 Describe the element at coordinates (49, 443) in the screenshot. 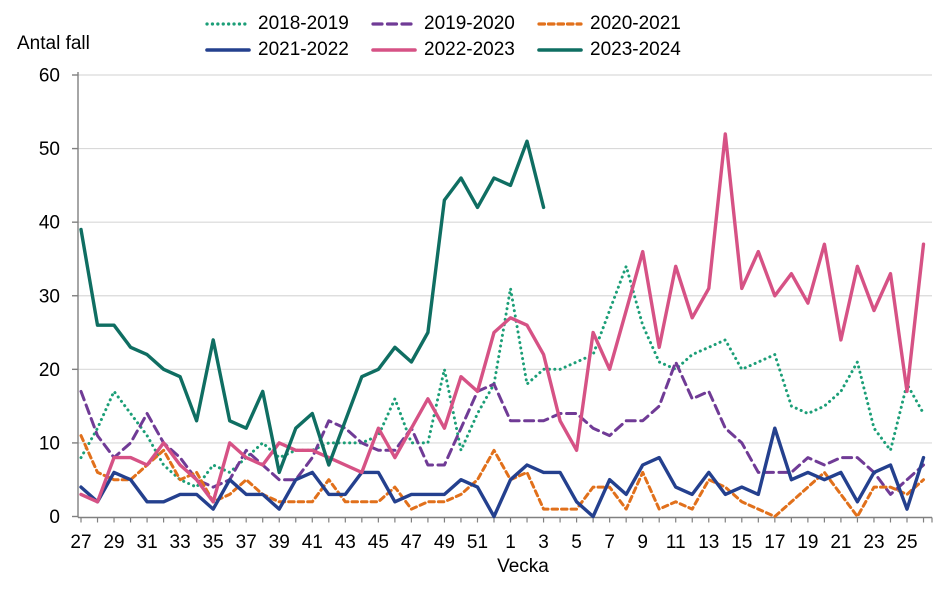

I see `y-tick-label: 10` at that location.